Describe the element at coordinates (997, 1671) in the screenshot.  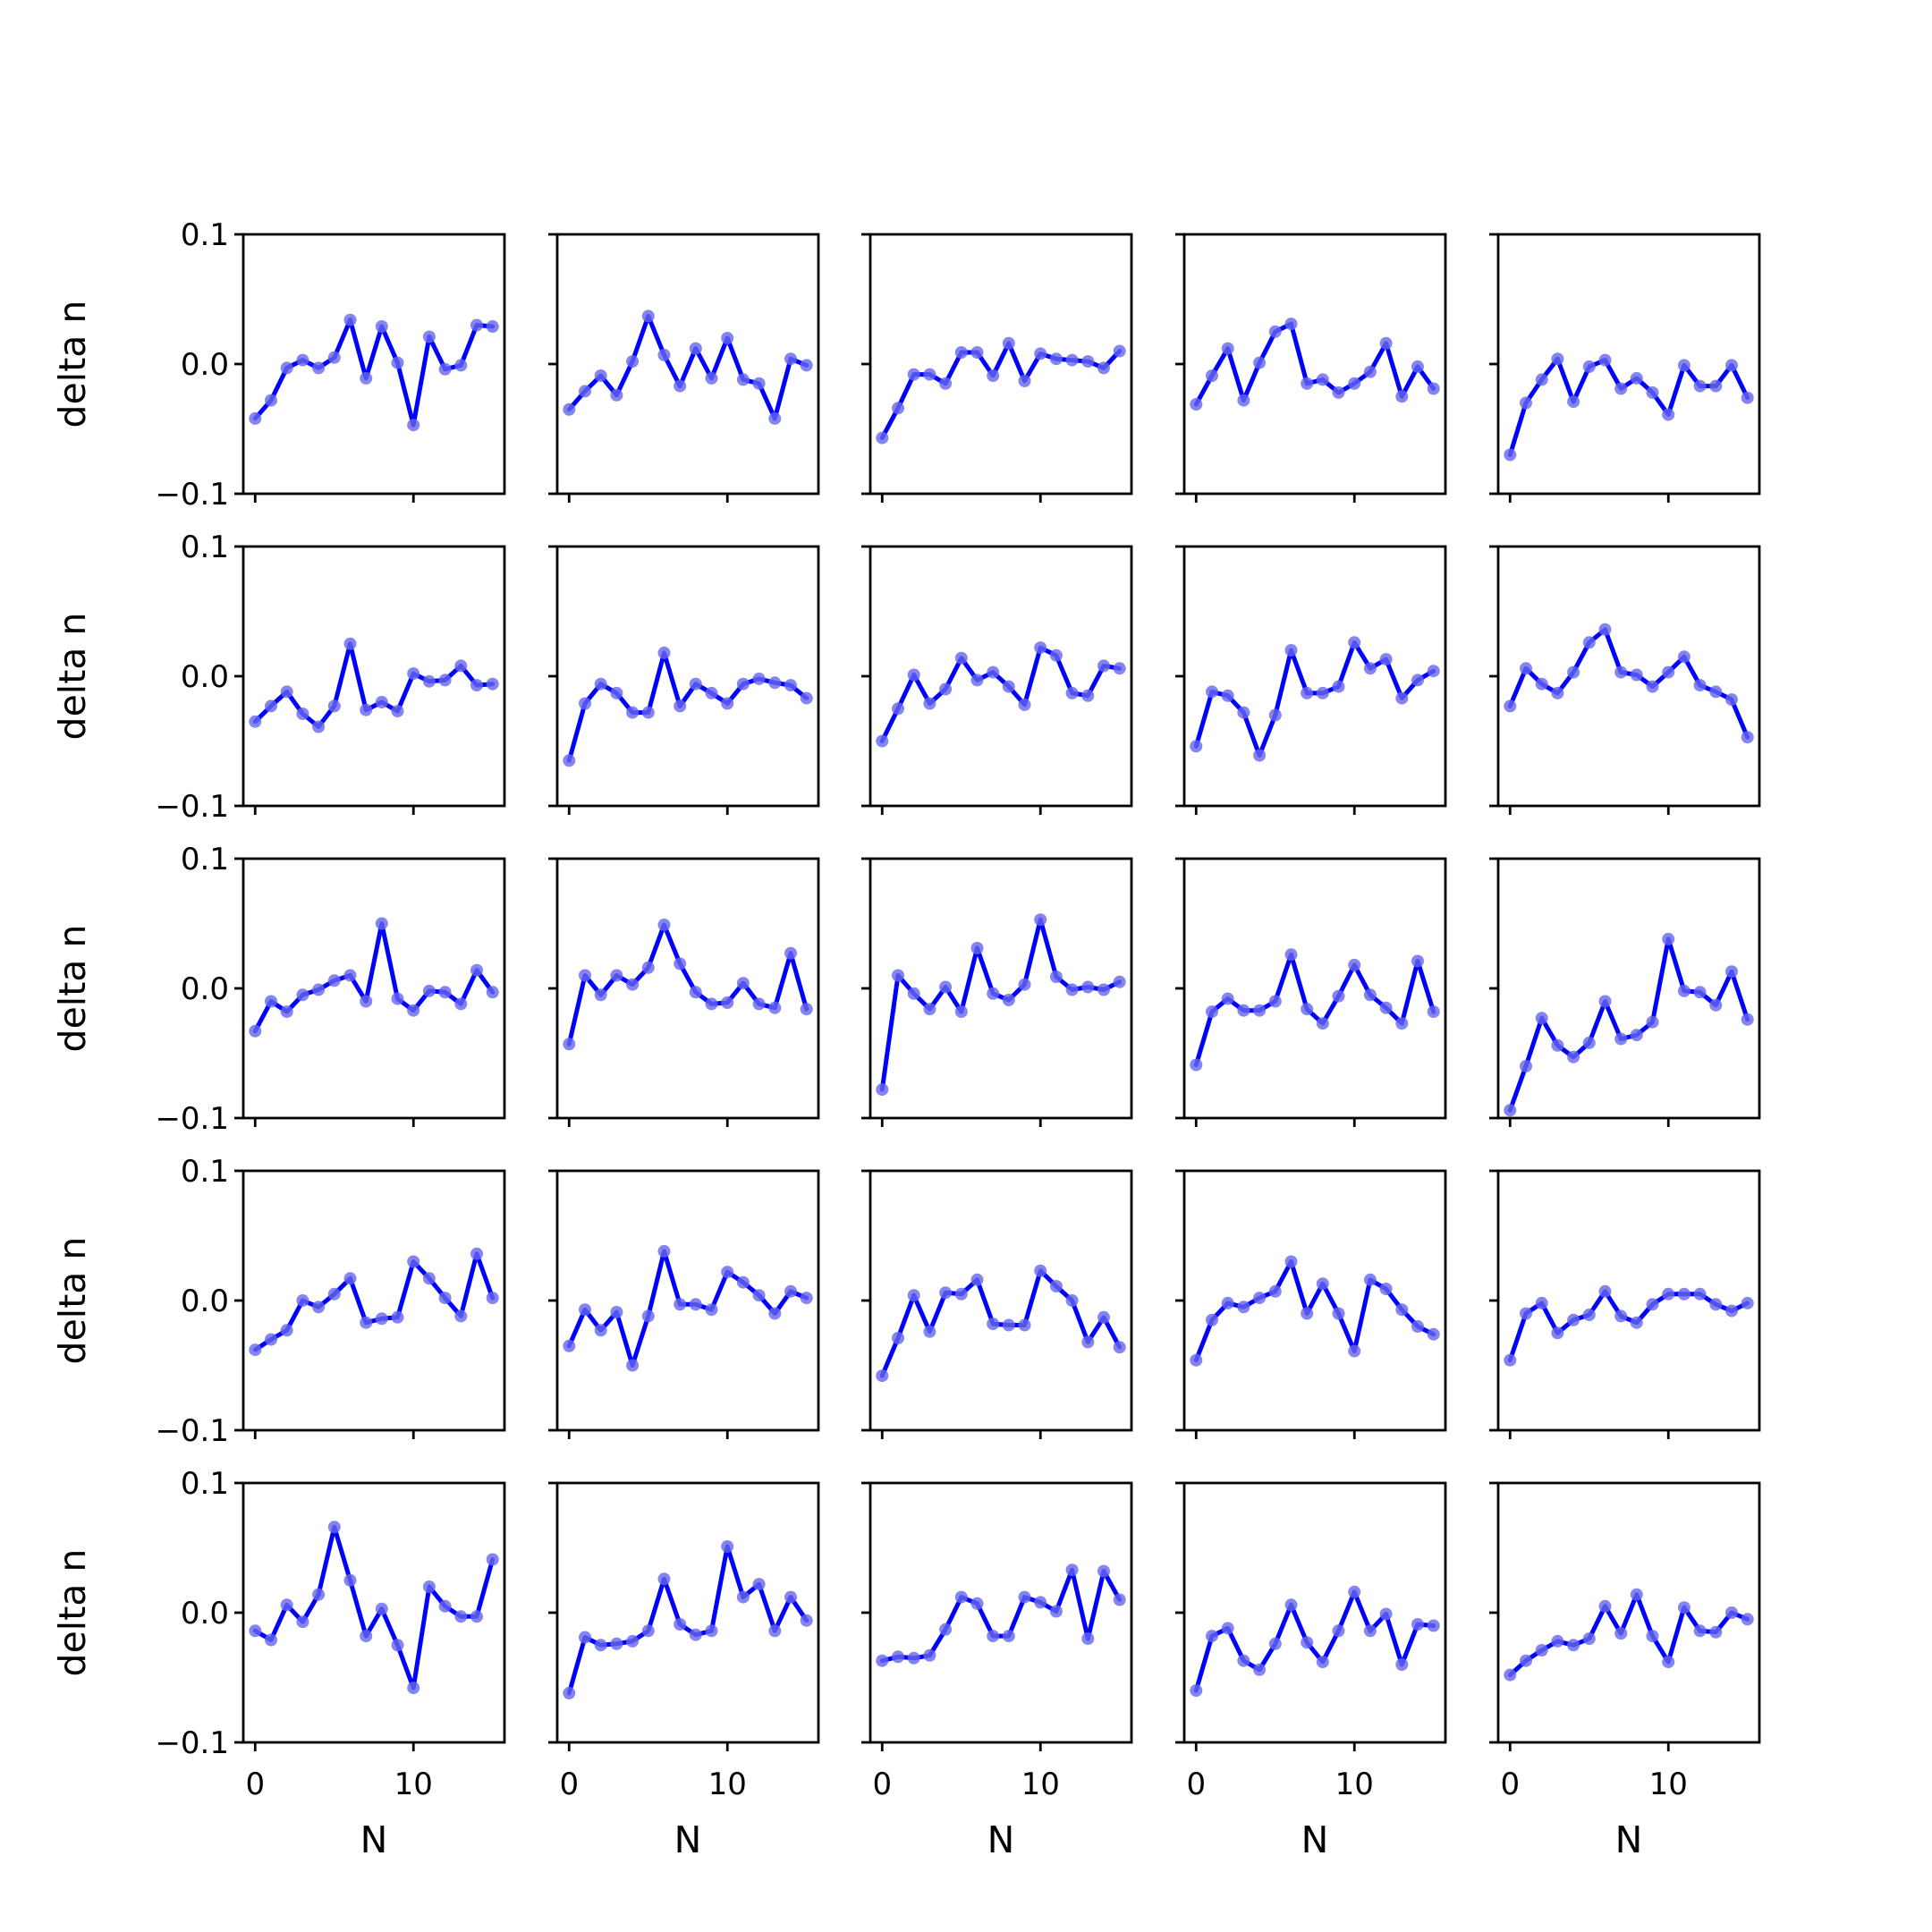
I see `subplot-5-3: 0 10N` at that location.